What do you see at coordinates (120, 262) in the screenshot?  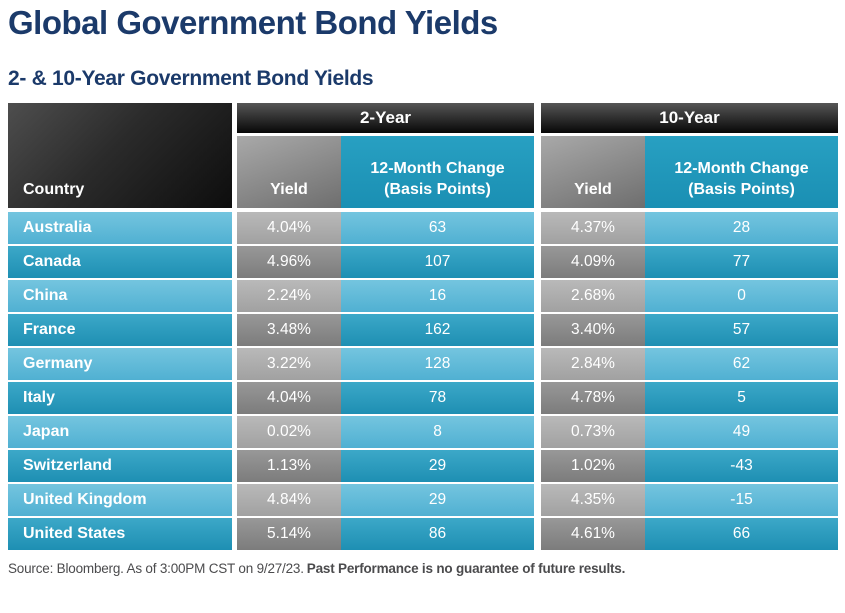 I see `country-cell: Canada` at bounding box center [120, 262].